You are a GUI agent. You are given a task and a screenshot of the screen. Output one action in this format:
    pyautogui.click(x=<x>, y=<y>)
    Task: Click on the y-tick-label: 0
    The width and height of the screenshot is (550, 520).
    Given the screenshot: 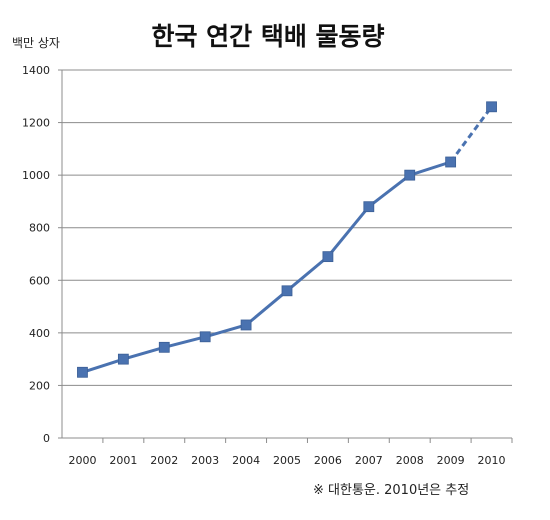 What is the action you would take?
    pyautogui.click(x=46, y=438)
    